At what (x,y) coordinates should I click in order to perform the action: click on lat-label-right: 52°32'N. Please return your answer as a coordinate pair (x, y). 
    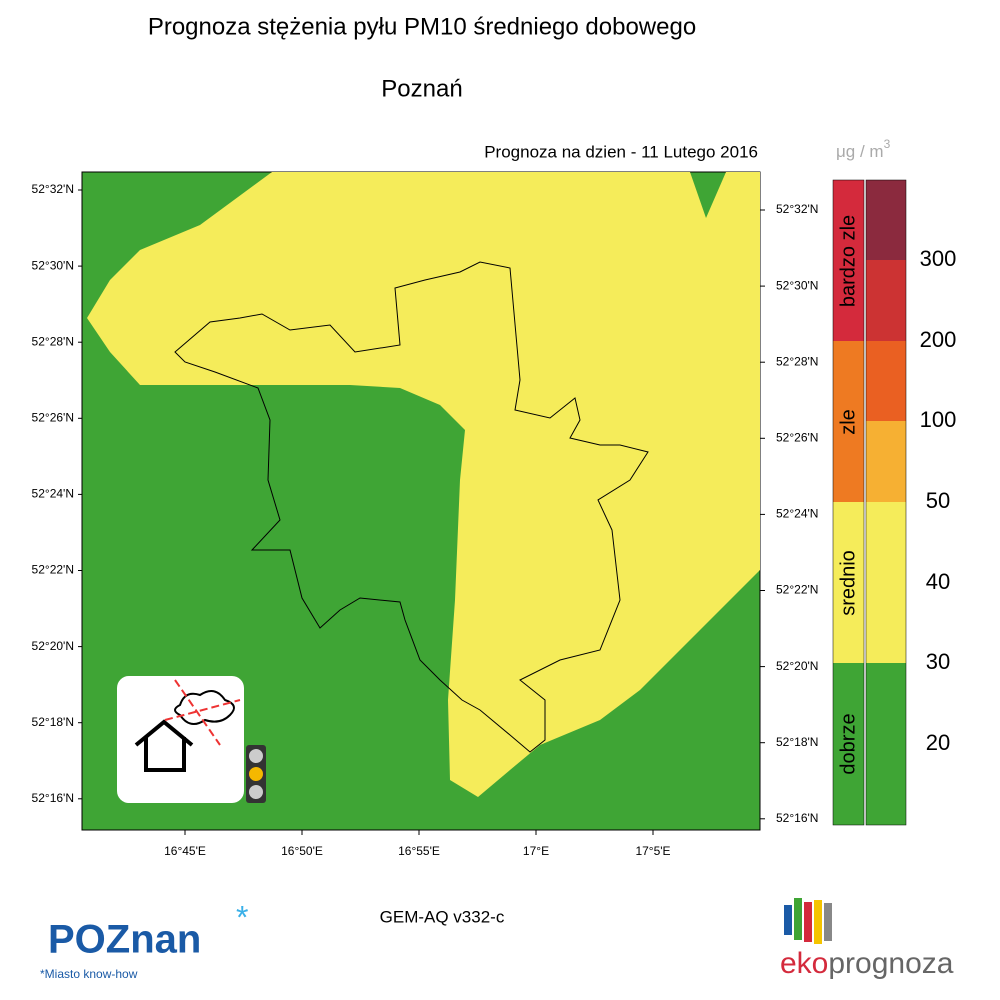
    Looking at the image, I should click on (797, 209).